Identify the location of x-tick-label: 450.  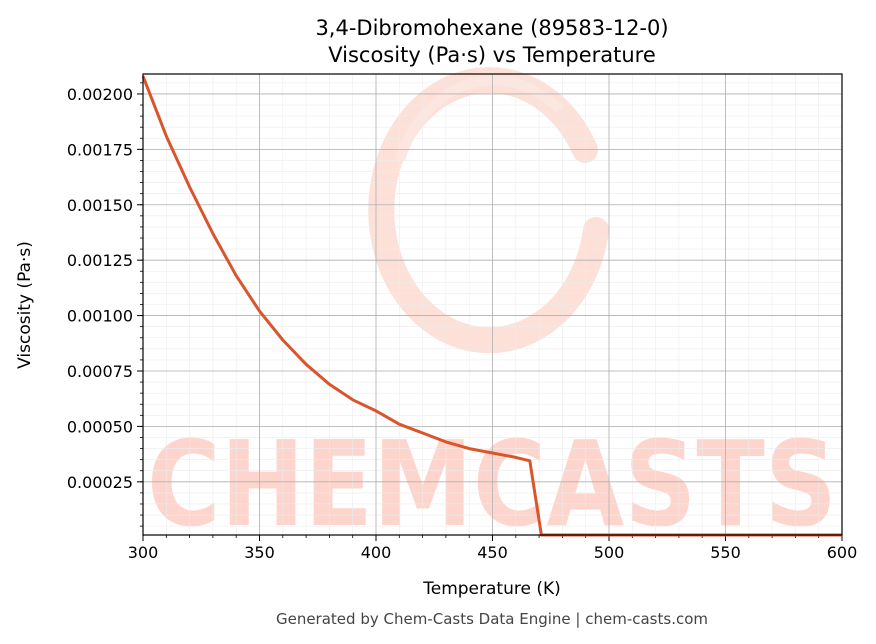
(492, 552).